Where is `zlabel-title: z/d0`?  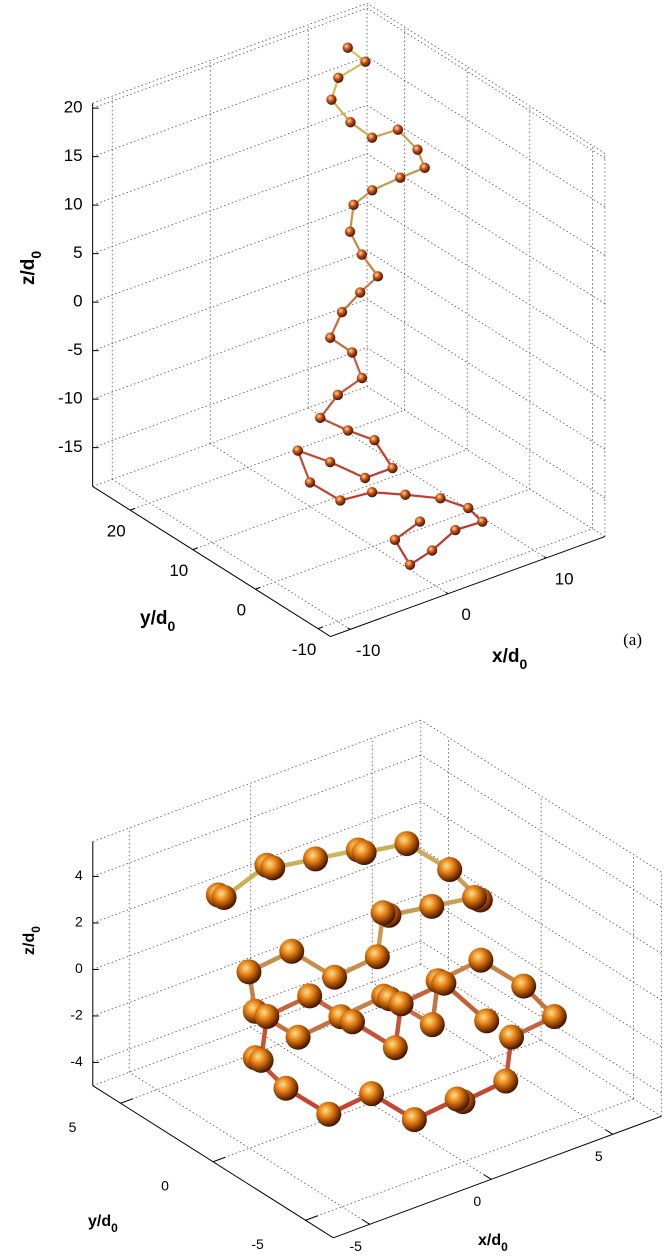
zlabel-title: z/d0 is located at coordinates (31, 268).